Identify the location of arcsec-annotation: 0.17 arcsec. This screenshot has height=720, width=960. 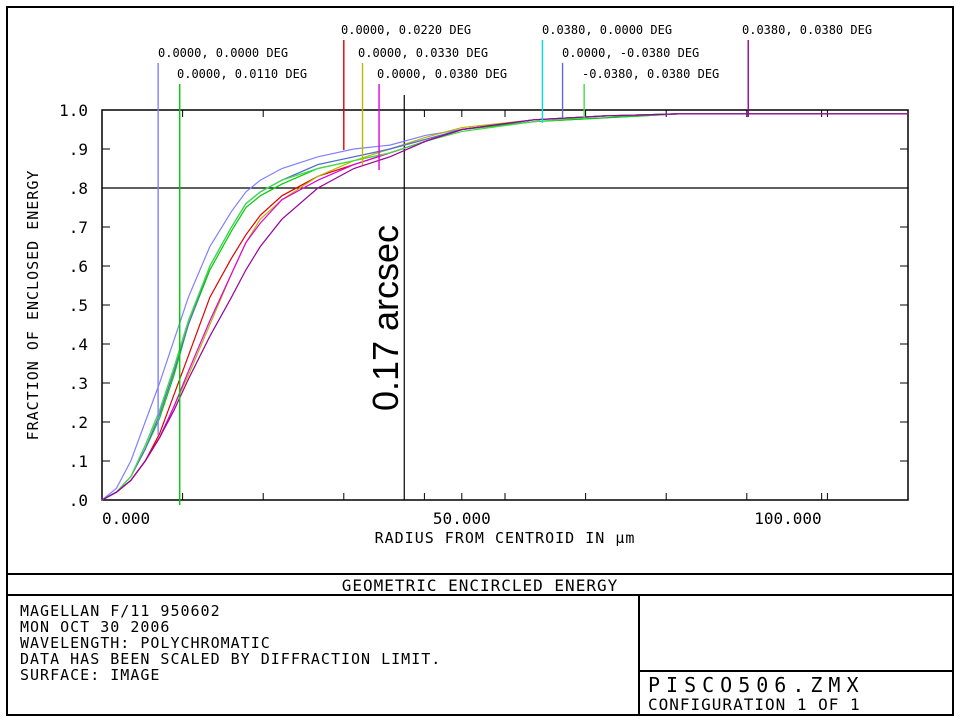
(385, 318).